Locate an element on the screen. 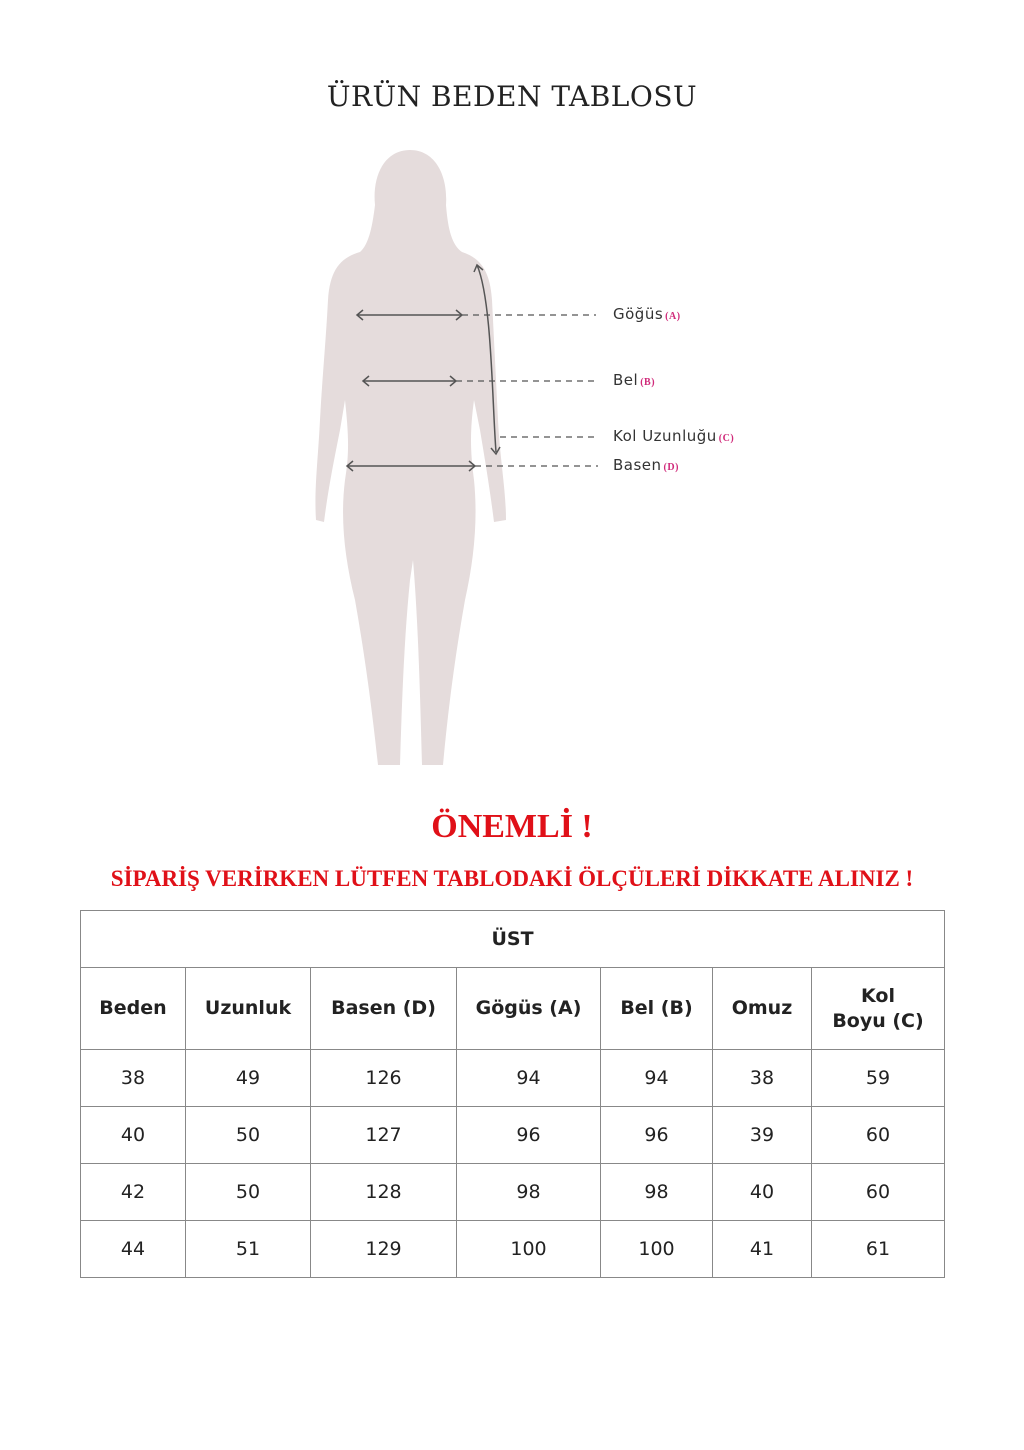  table-cell: 129 is located at coordinates (383, 1249).